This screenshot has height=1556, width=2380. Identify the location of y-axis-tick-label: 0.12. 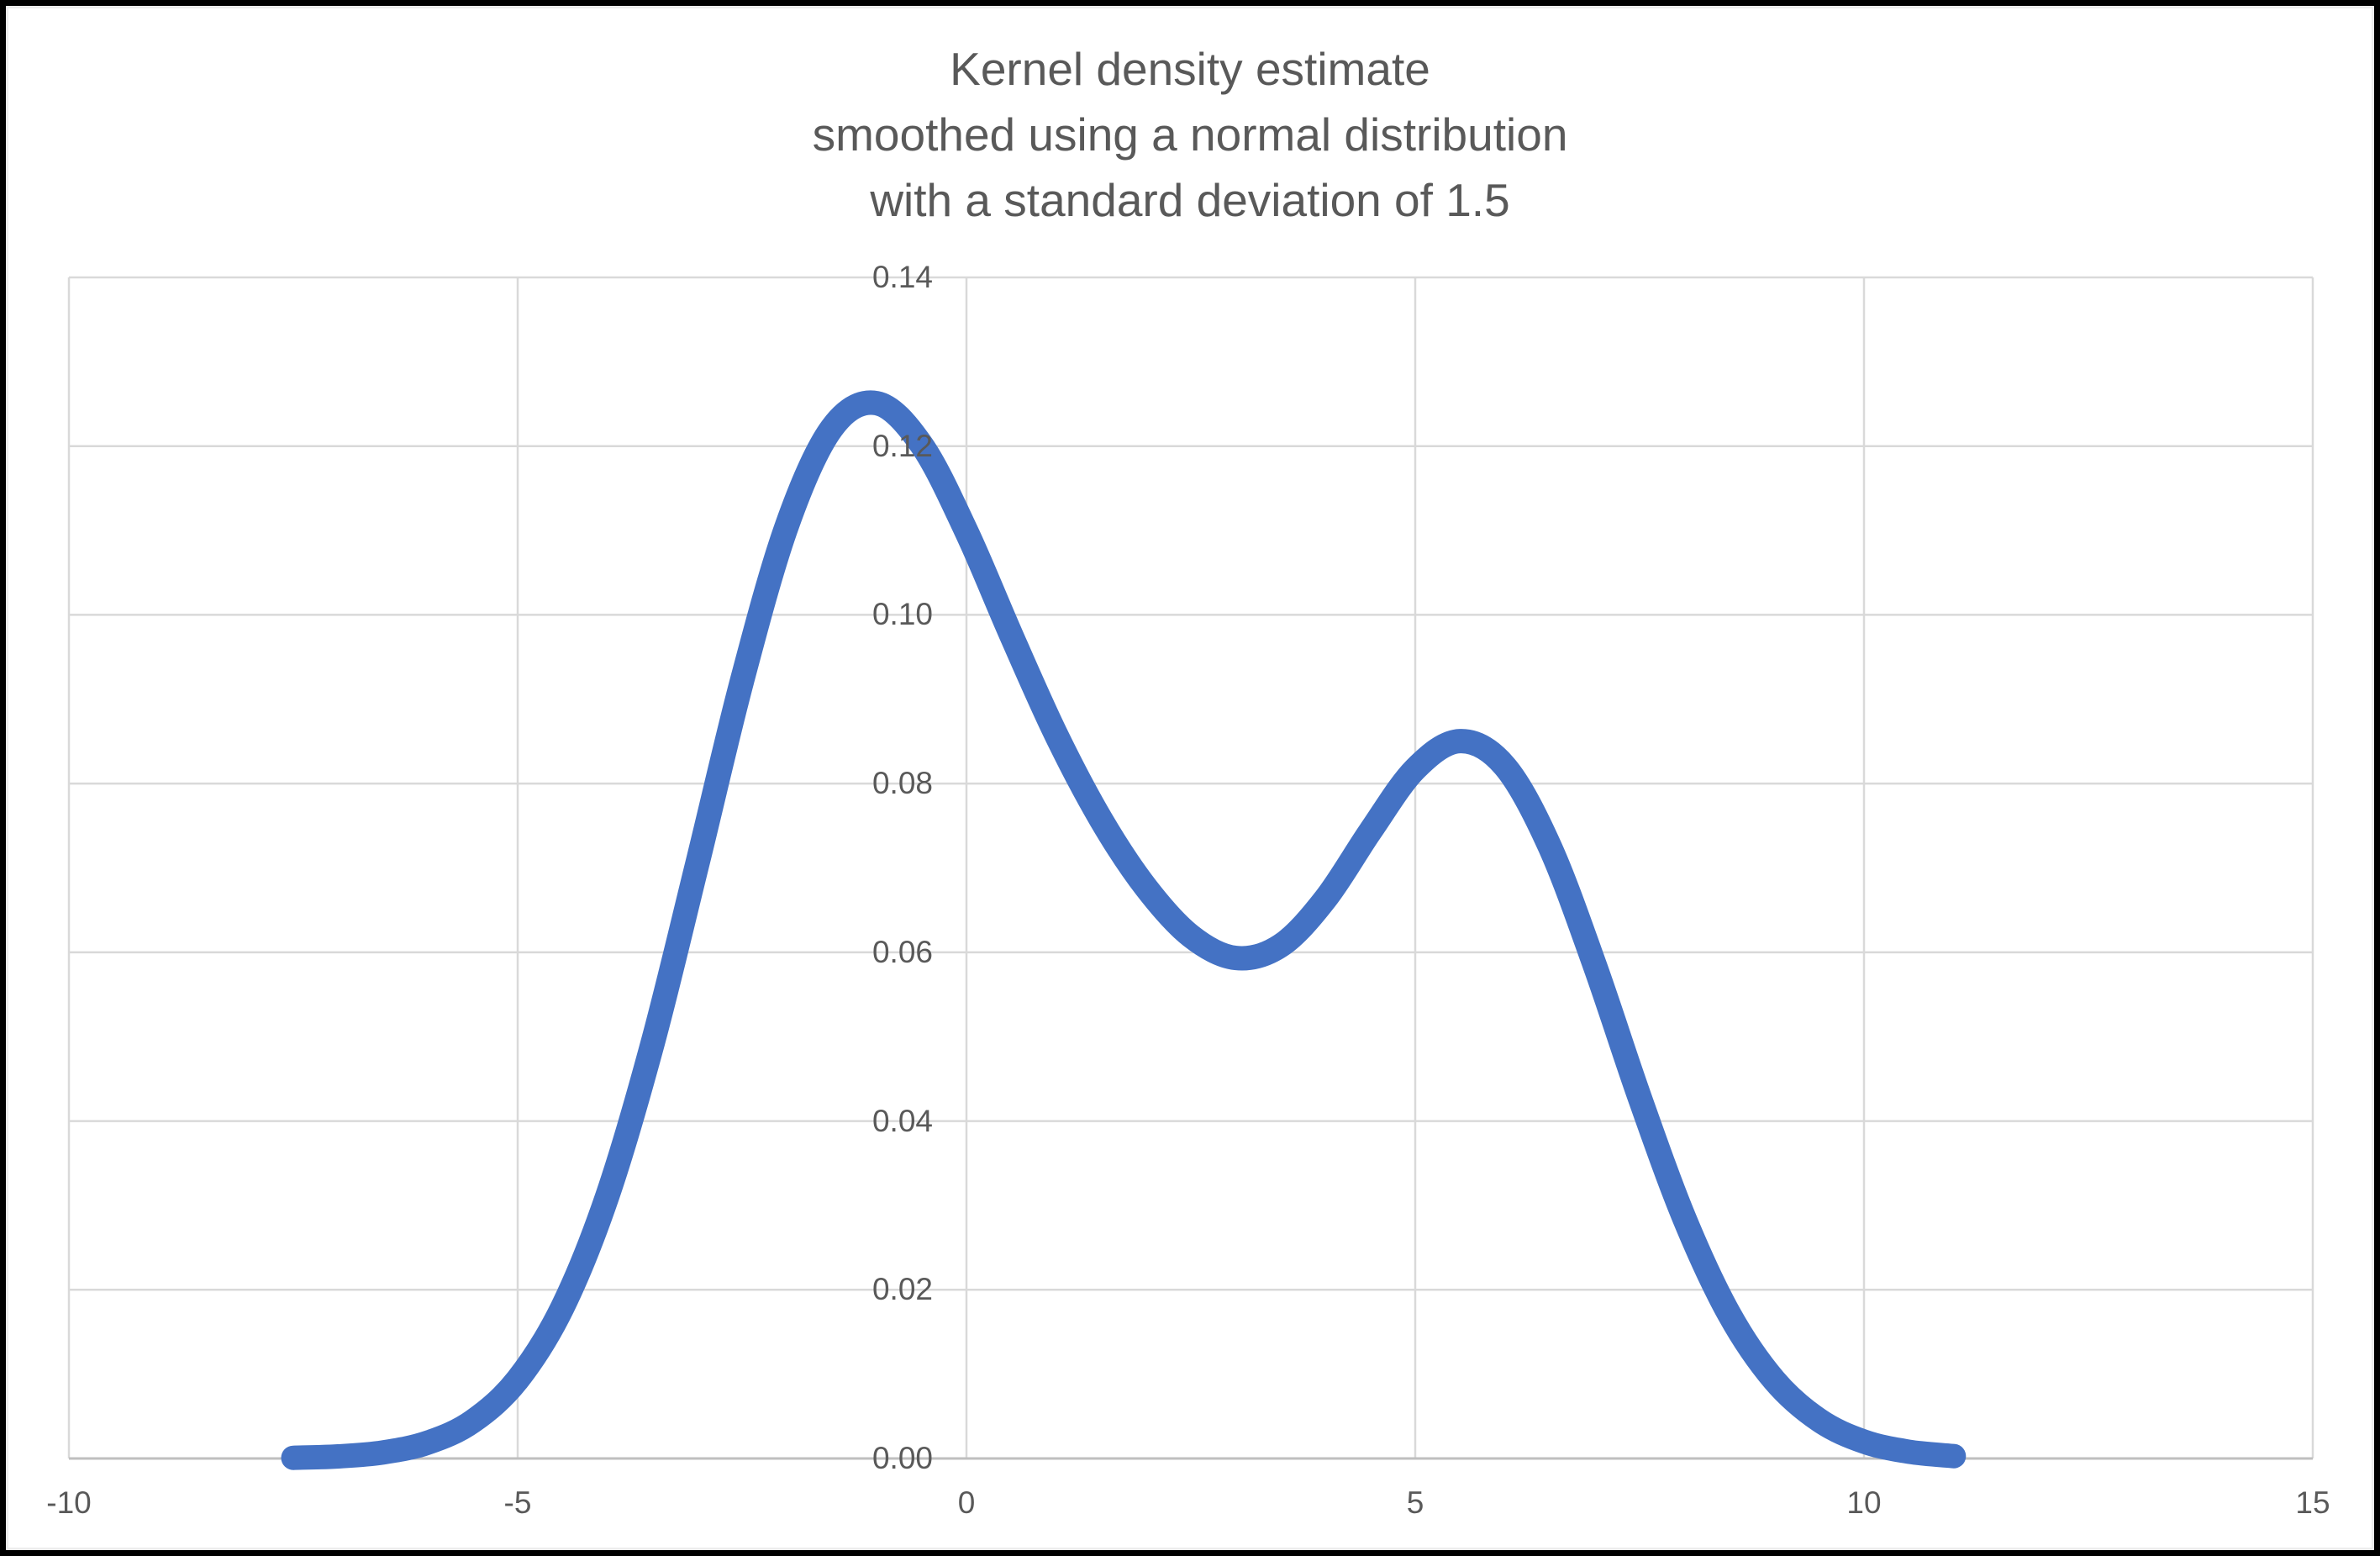
(902, 445).